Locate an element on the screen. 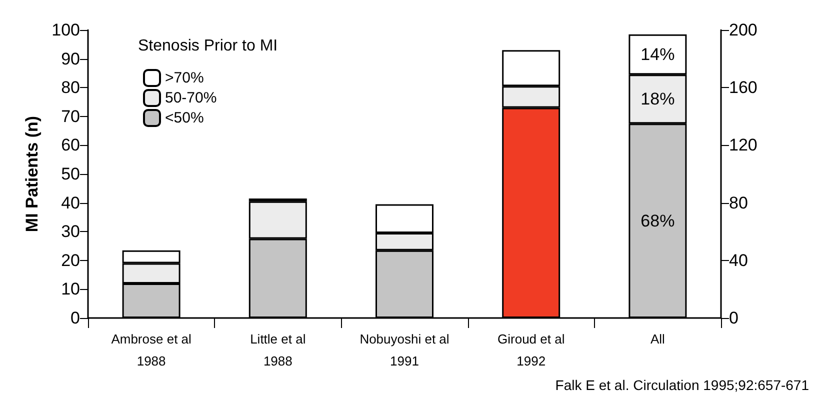 This screenshot has width=829, height=410. x-tick-label: Ambrose et al 1988 is located at coordinates (151, 350).